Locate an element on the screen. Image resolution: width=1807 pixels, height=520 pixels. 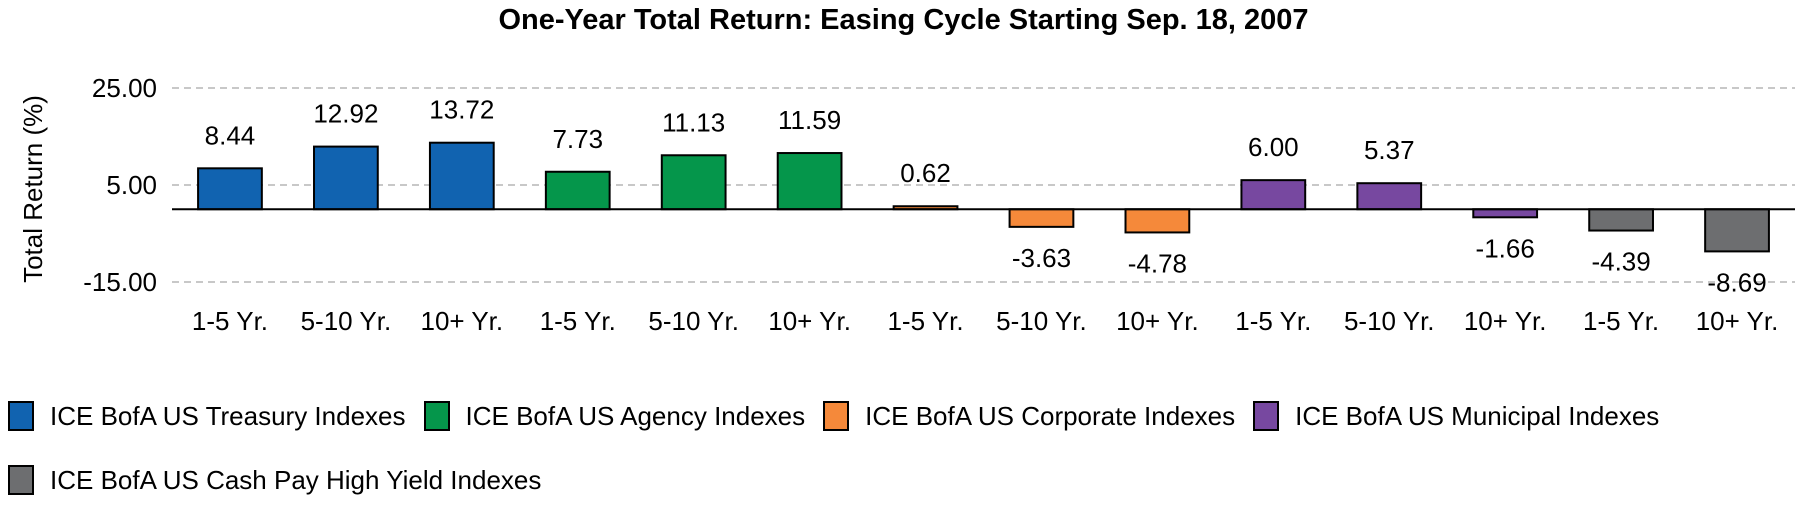
legend-label: ICE BofA US Agency Indexes is located at coordinates (635, 415).